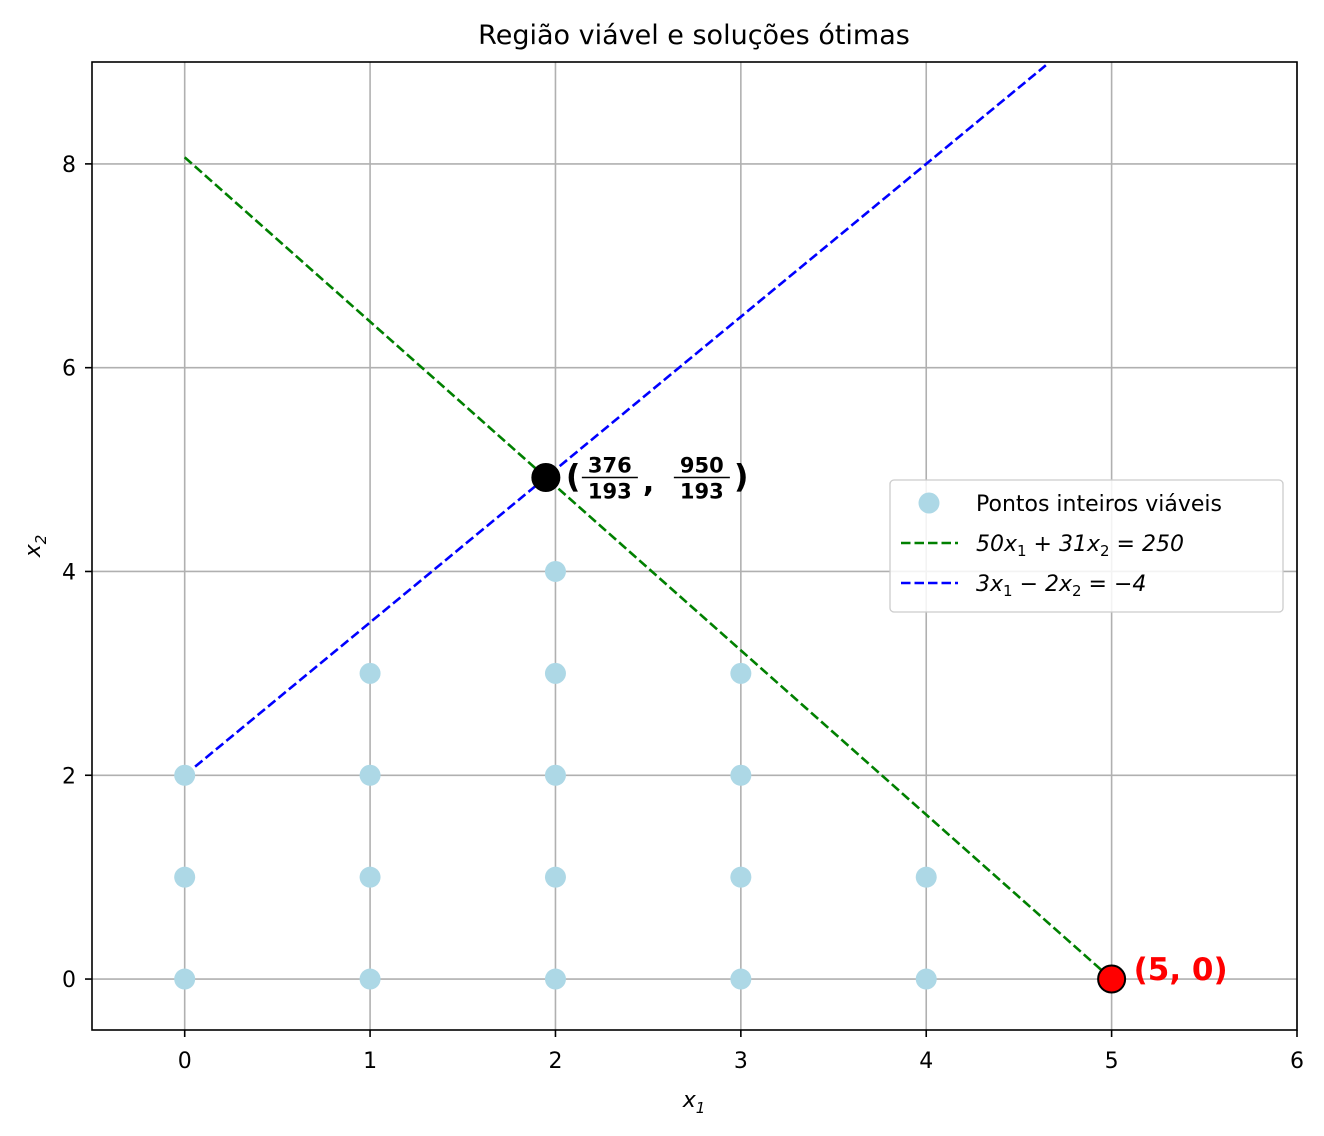 Image resolution: width=1324 pixels, height=1136 pixels. I want to click on x-tick-label: 5, so click(1112, 1061).